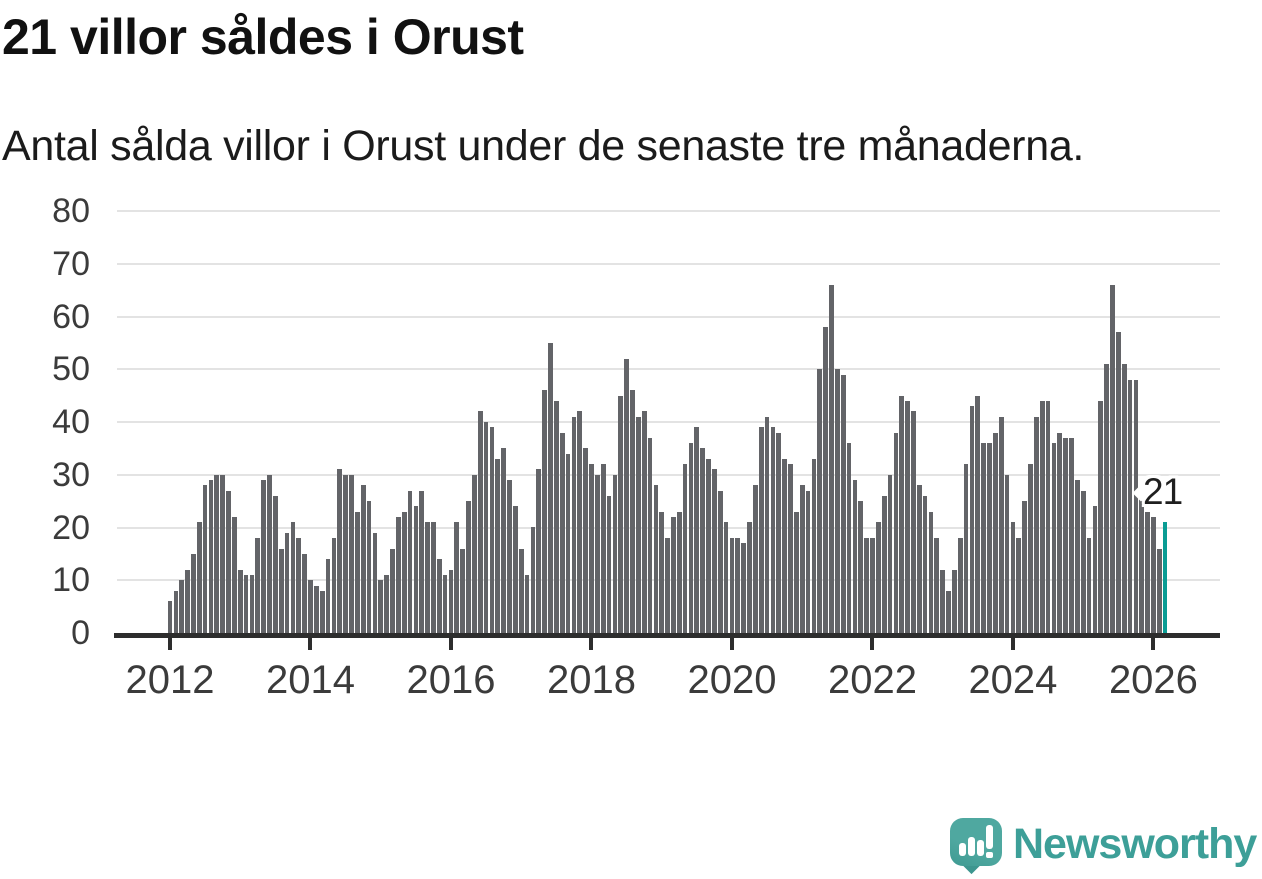  What do you see at coordinates (310, 644) in the screenshot?
I see `x-axis-tick-2014` at bounding box center [310, 644].